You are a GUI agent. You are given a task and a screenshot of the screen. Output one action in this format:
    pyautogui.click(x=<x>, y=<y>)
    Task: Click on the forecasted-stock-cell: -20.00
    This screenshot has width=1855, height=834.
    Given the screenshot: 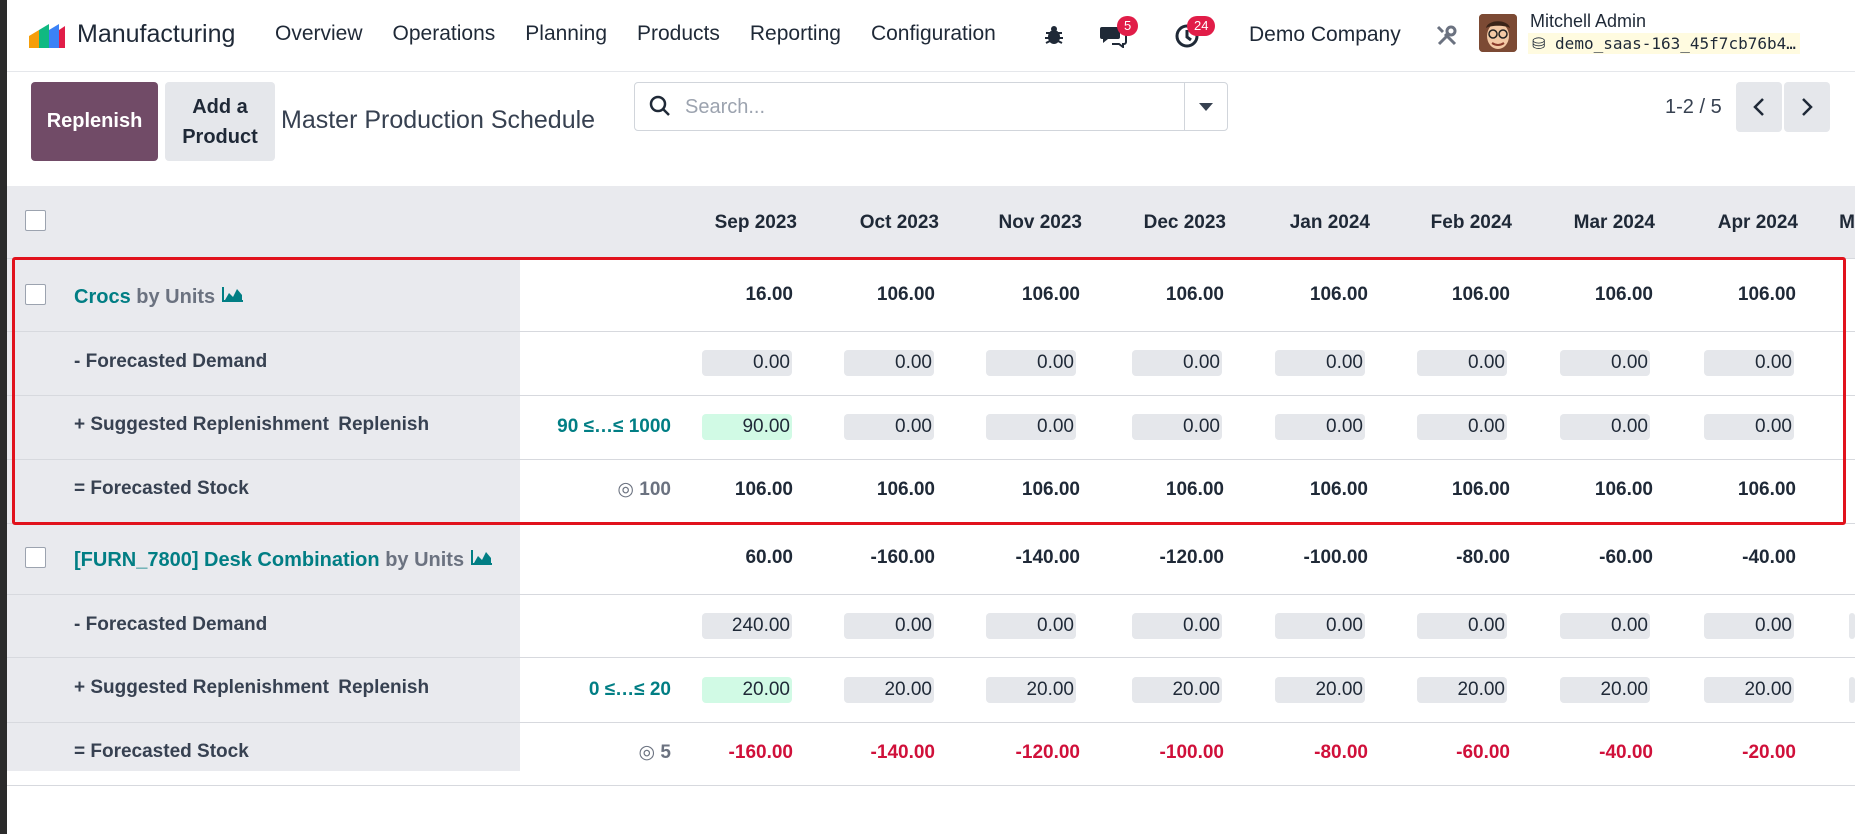 What is the action you would take?
    pyautogui.click(x=1769, y=752)
    